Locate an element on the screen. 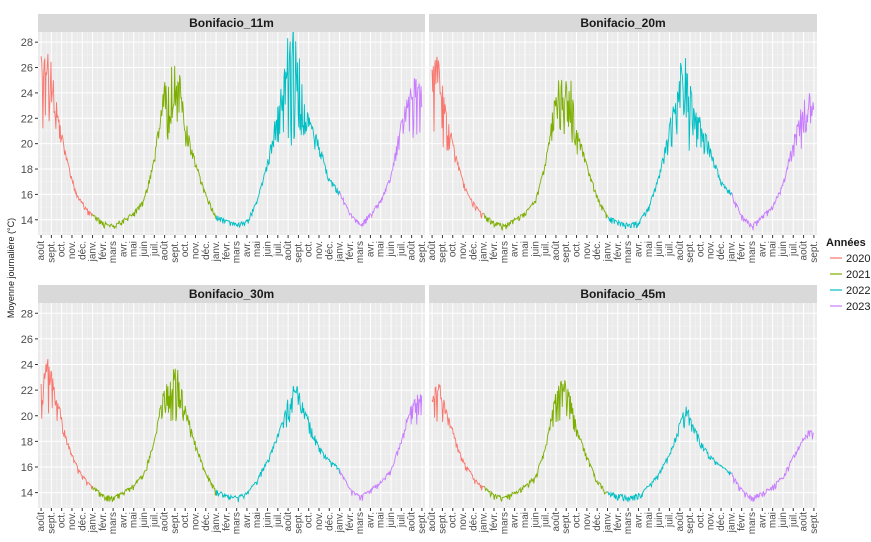 Image resolution: width=871 pixels, height=542 pixels. legend: Années 2020 2021 2022 2023 is located at coordinates (848, 275).